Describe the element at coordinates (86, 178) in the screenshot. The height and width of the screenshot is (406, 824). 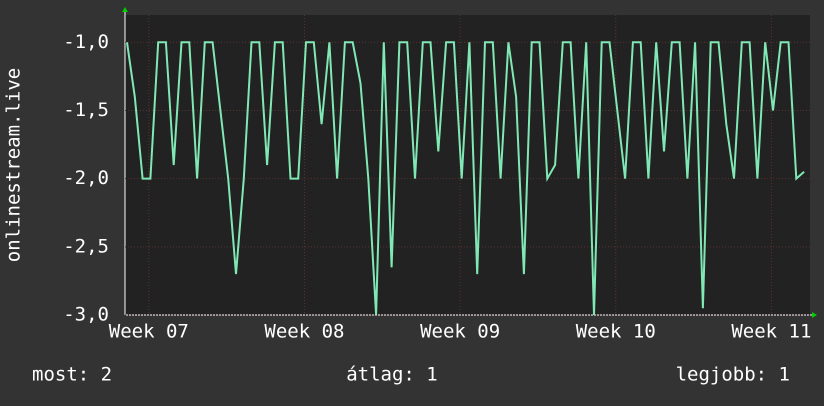
I see `y-tick-label: -2,0` at that location.